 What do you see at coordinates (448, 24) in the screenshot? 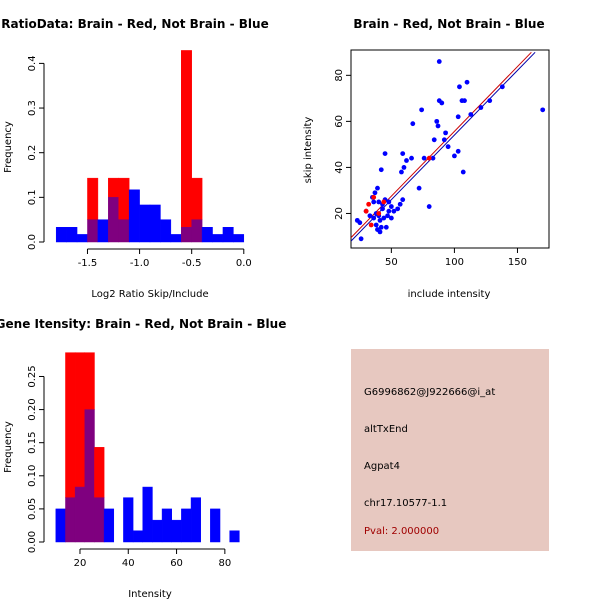
I see `intensity-scatter-title: Brain - Red, Not Brain - Blue` at bounding box center [448, 24].